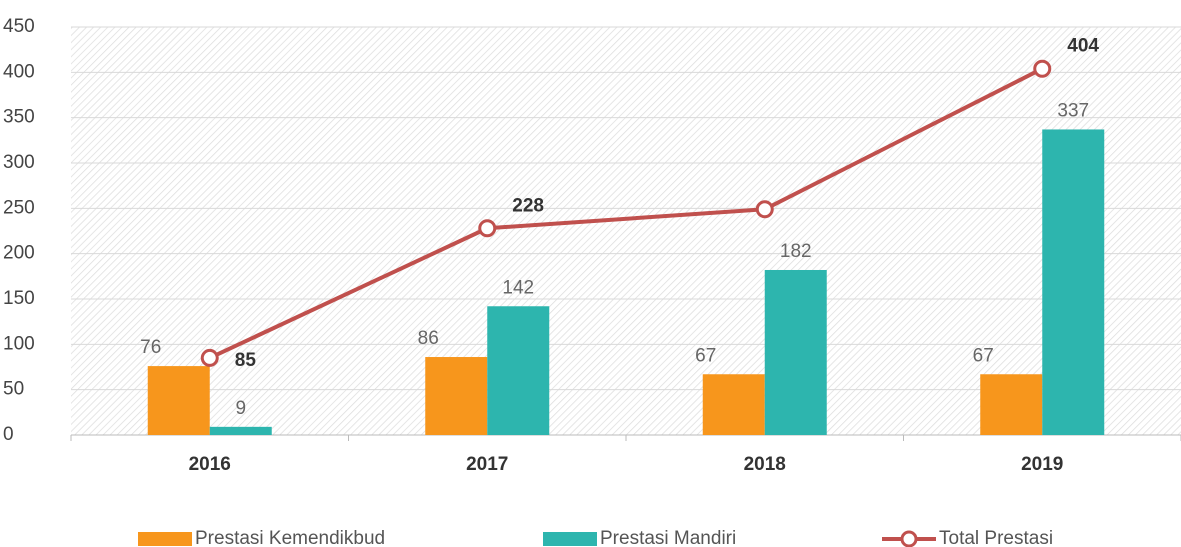 Image resolution: width=1181 pixels, height=547 pixels. I want to click on y-tick-label: 400, so click(19, 71).